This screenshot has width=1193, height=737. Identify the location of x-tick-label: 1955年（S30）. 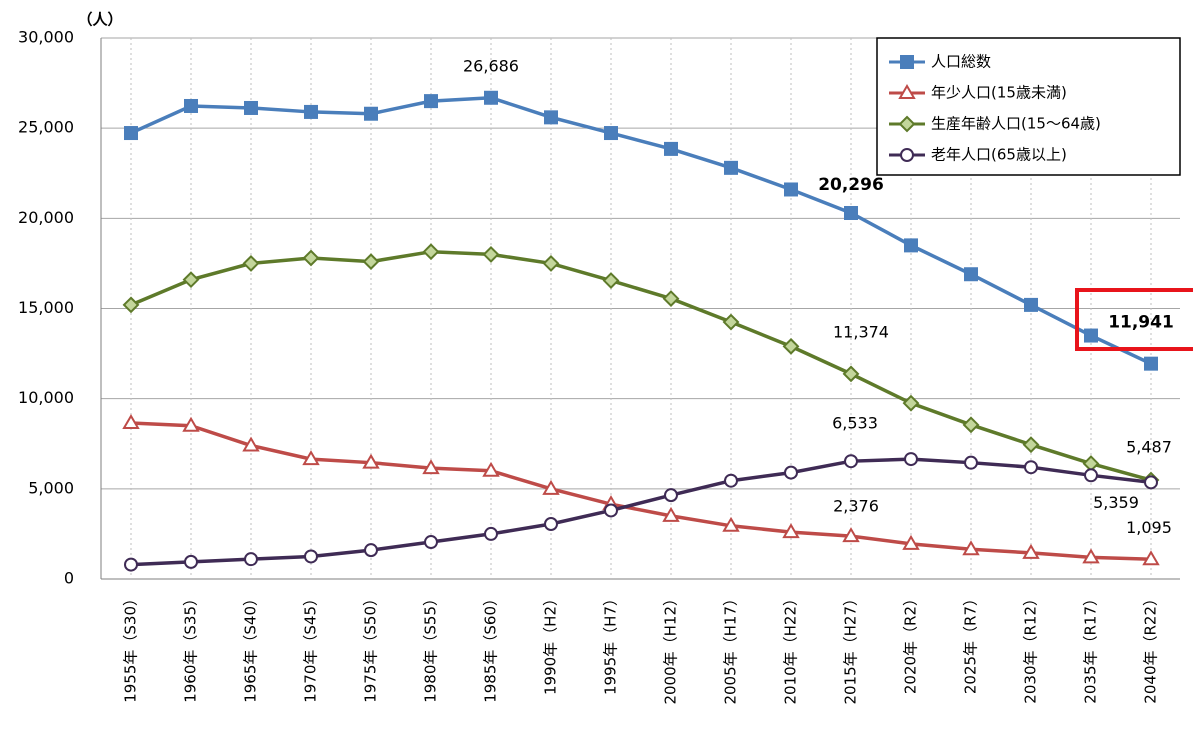
(131, 647).